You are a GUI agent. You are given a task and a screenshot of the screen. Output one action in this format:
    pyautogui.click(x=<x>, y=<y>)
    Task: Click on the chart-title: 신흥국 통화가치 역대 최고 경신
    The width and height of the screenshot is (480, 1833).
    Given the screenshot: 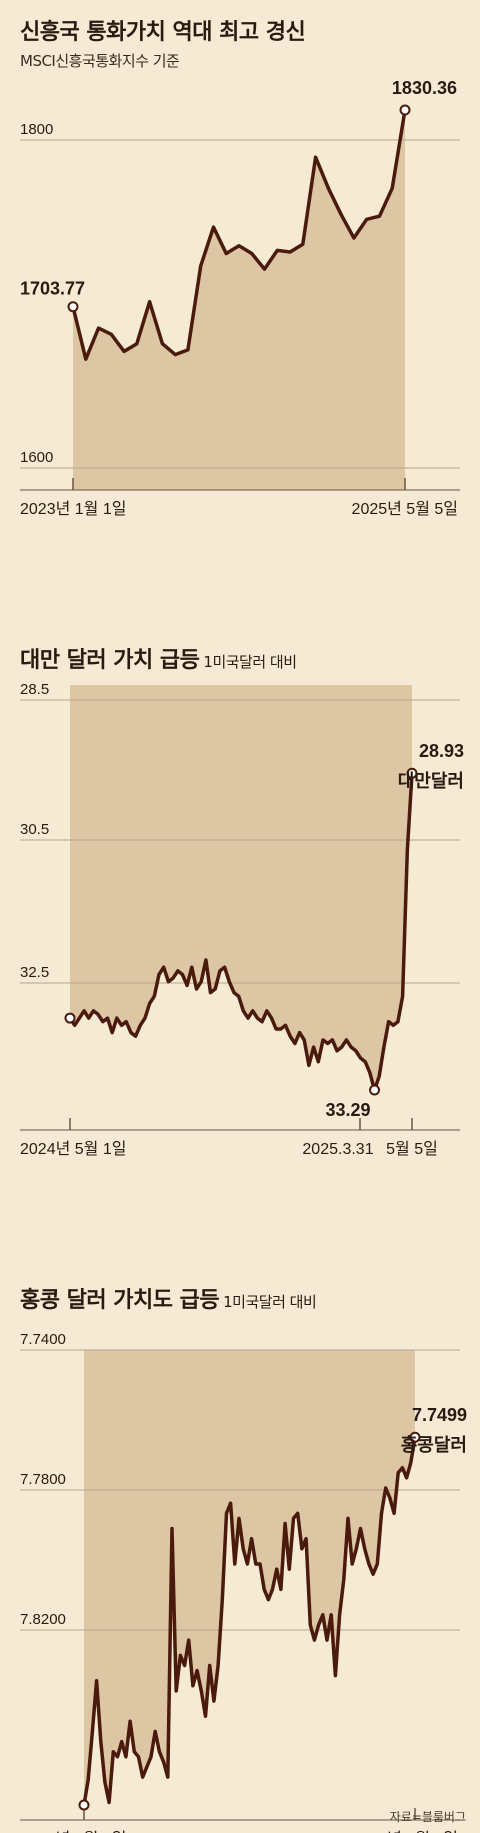 What is the action you would take?
    pyautogui.click(x=163, y=32)
    